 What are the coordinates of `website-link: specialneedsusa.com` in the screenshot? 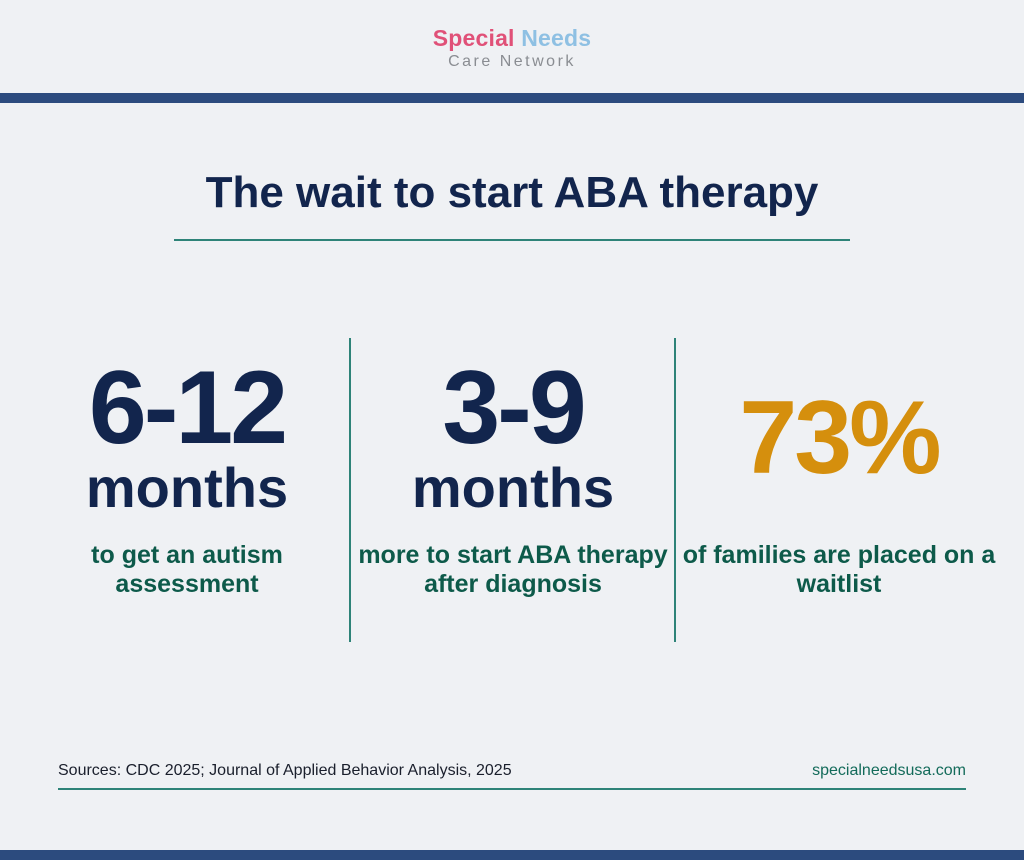 It's located at (889, 770).